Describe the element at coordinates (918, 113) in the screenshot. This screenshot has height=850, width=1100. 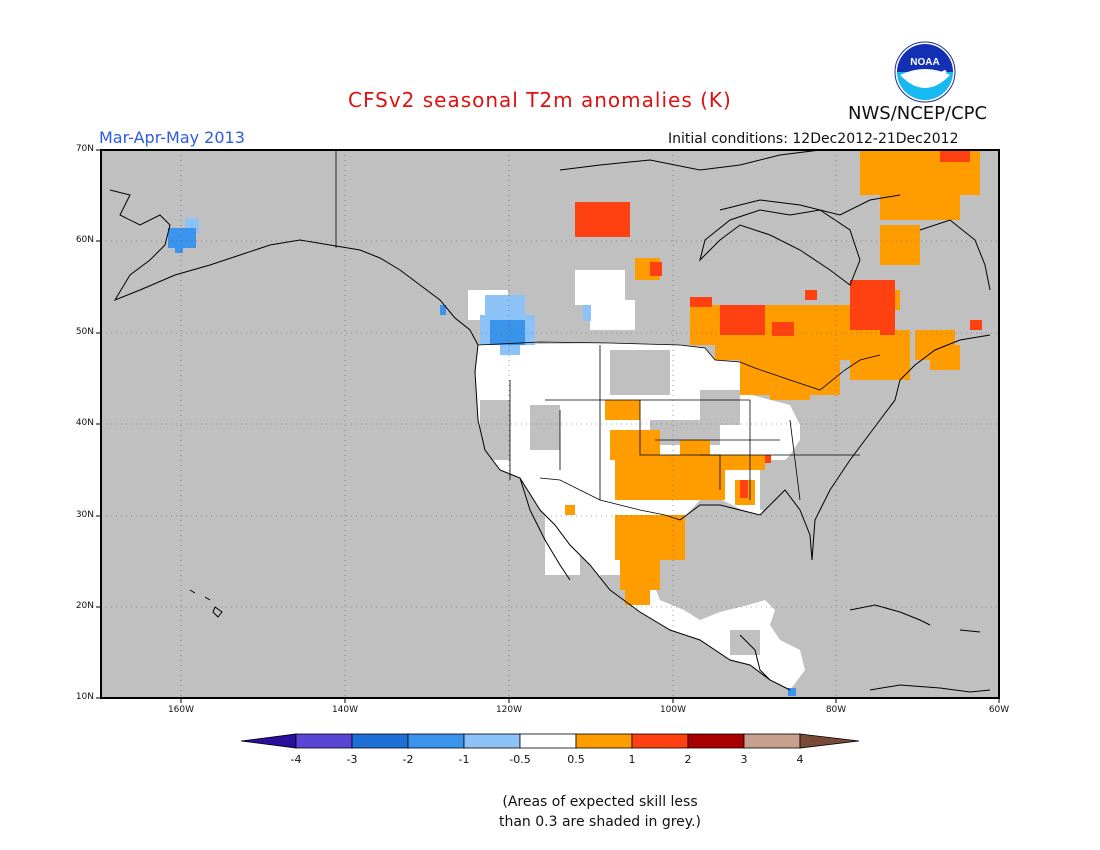
I see `agency-label: NWS/NCEP/CPC` at that location.